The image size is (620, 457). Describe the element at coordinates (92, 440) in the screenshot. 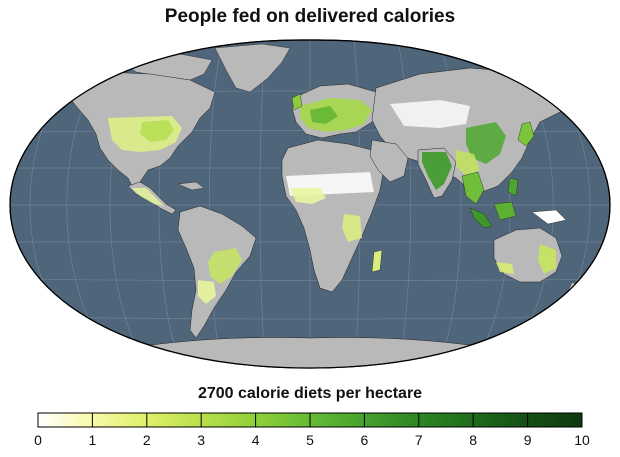

I see `legend-tick-label: 1` at that location.